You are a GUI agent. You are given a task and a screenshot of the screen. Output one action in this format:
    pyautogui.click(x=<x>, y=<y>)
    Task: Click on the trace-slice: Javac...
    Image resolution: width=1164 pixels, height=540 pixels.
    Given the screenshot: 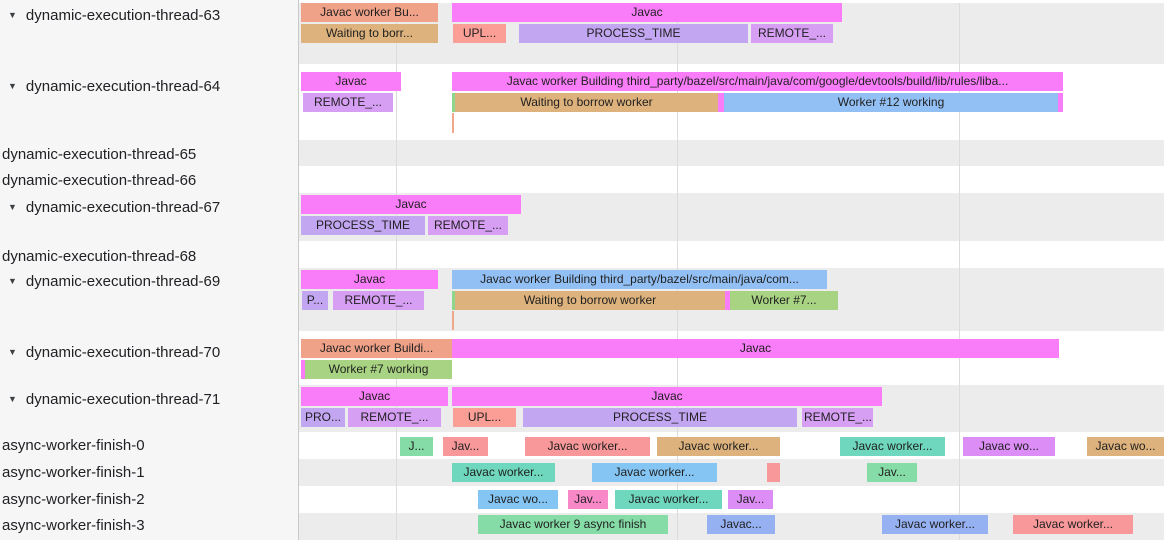 What is the action you would take?
    pyautogui.click(x=741, y=524)
    